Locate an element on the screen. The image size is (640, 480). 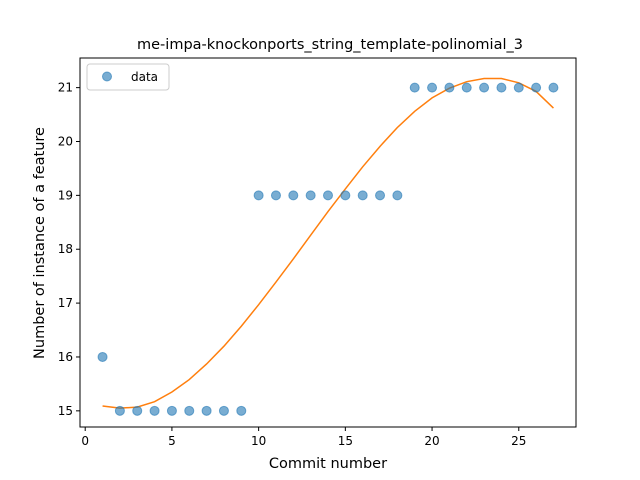
x-tick-label: 15 is located at coordinates (345, 441).